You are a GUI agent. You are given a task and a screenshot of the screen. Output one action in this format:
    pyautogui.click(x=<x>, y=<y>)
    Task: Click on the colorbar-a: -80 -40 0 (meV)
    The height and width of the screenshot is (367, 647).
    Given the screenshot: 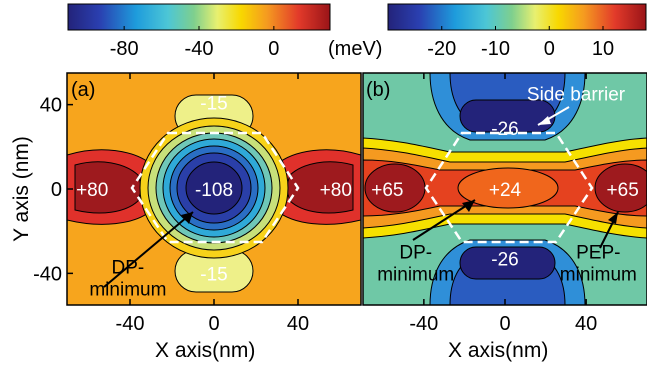 What is the action you would take?
    pyautogui.click(x=224, y=31)
    